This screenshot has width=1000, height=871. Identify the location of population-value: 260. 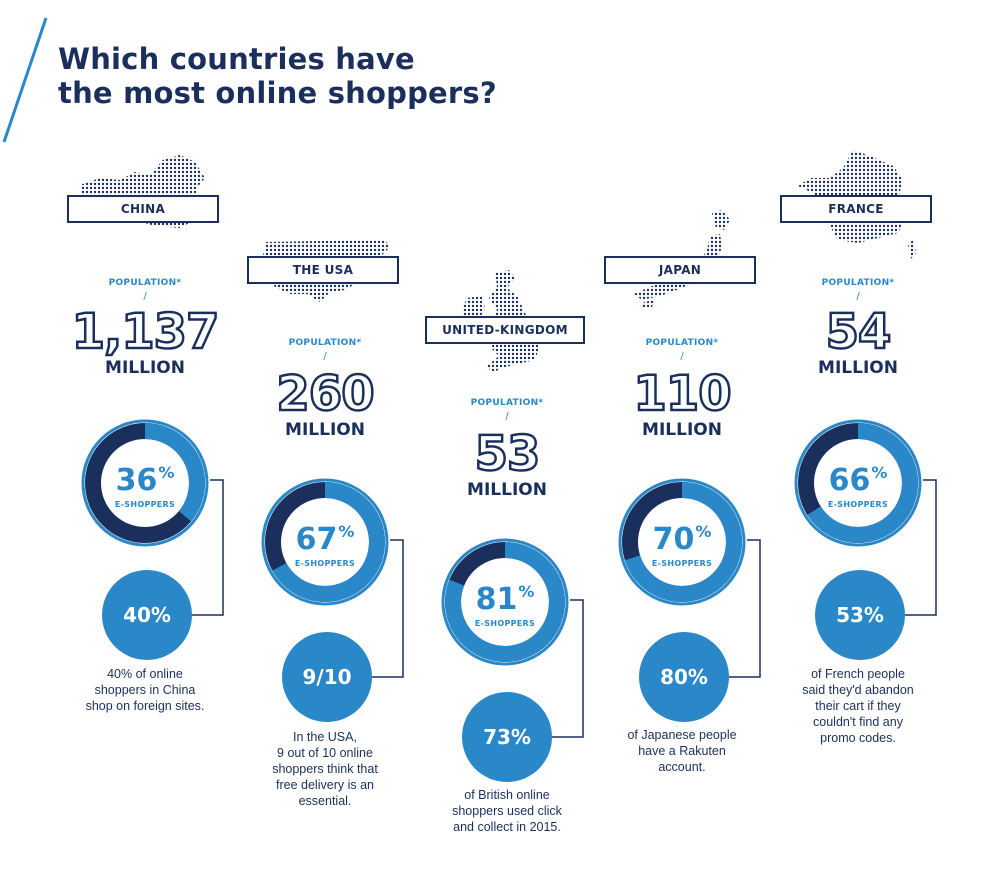
(325, 394).